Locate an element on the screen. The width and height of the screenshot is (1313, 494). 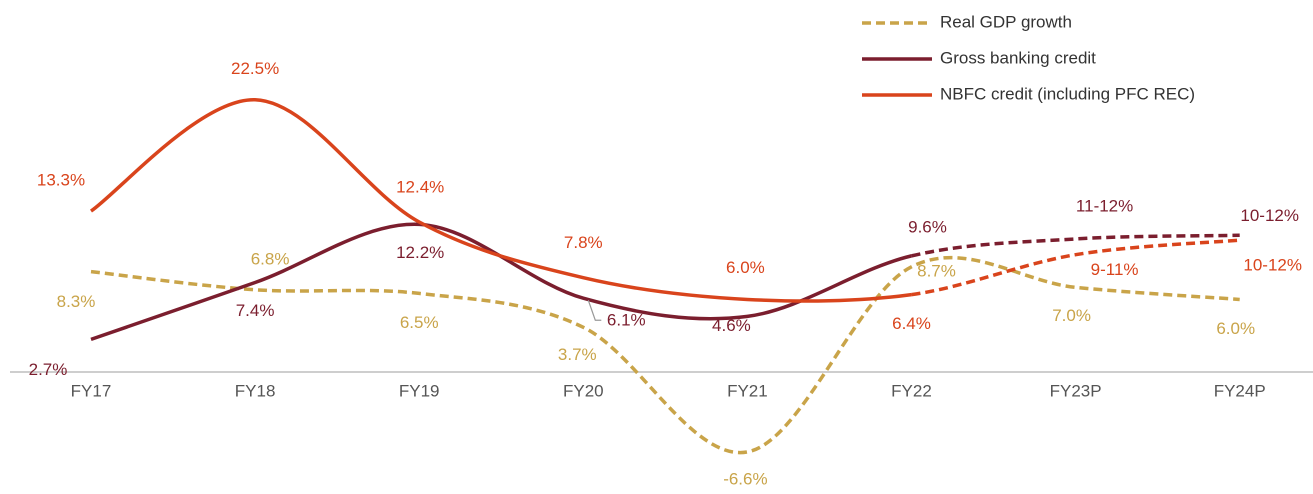
data-label: 9-11% is located at coordinates (1115, 269).